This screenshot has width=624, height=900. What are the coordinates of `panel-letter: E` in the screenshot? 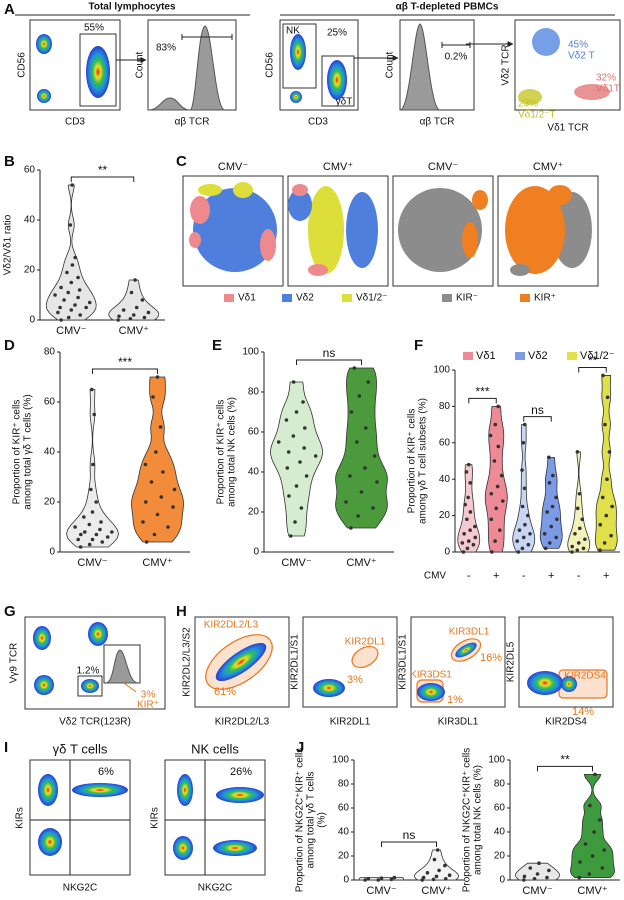 It's located at (217, 345).